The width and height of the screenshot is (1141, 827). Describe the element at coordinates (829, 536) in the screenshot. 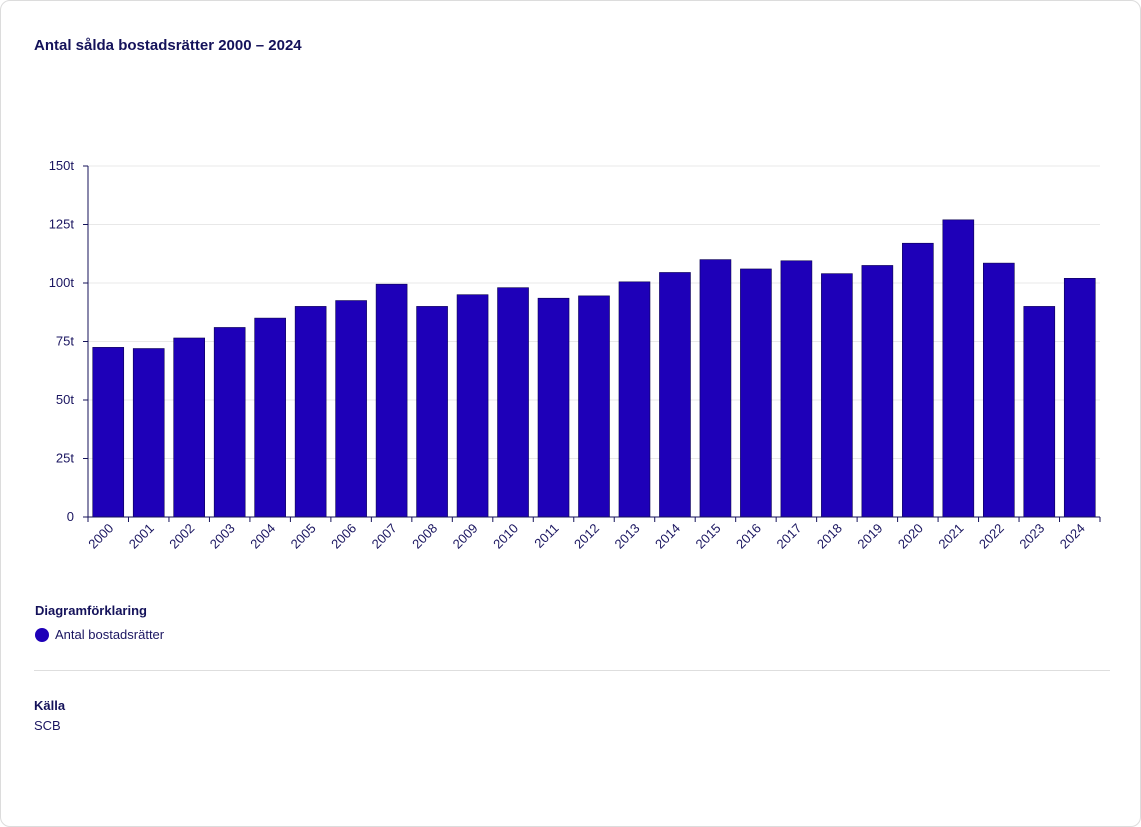

I see `x-tick-label: 2018` at that location.